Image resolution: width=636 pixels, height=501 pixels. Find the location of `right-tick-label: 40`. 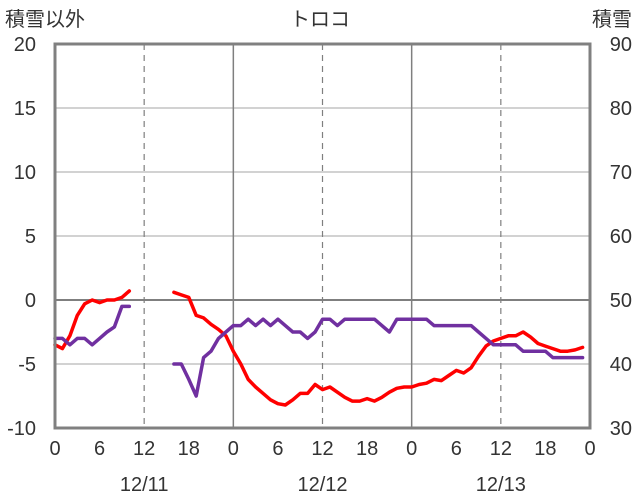

right-tick-label: 40 is located at coordinates (621, 365).